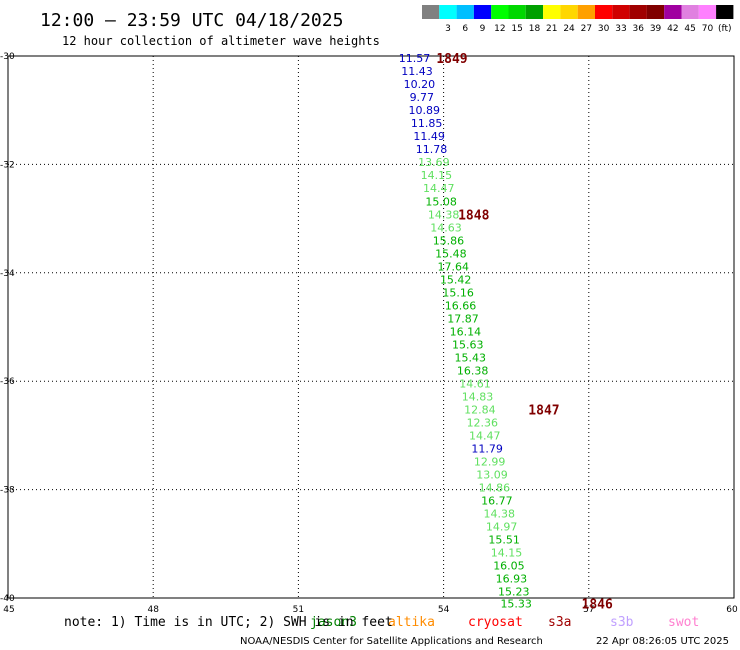  I want to click on wave-height-label: 11.57, so click(415, 58).